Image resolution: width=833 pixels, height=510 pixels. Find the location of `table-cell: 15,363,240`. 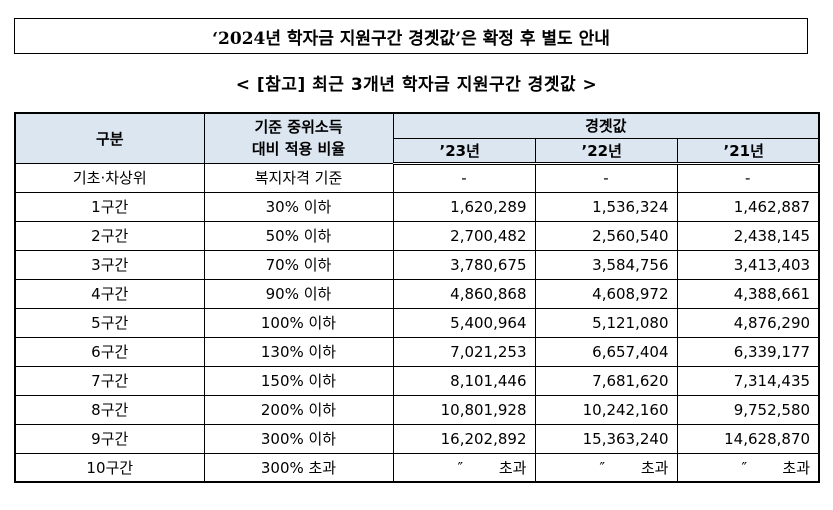

table-cell: 15,363,240 is located at coordinates (606, 438).